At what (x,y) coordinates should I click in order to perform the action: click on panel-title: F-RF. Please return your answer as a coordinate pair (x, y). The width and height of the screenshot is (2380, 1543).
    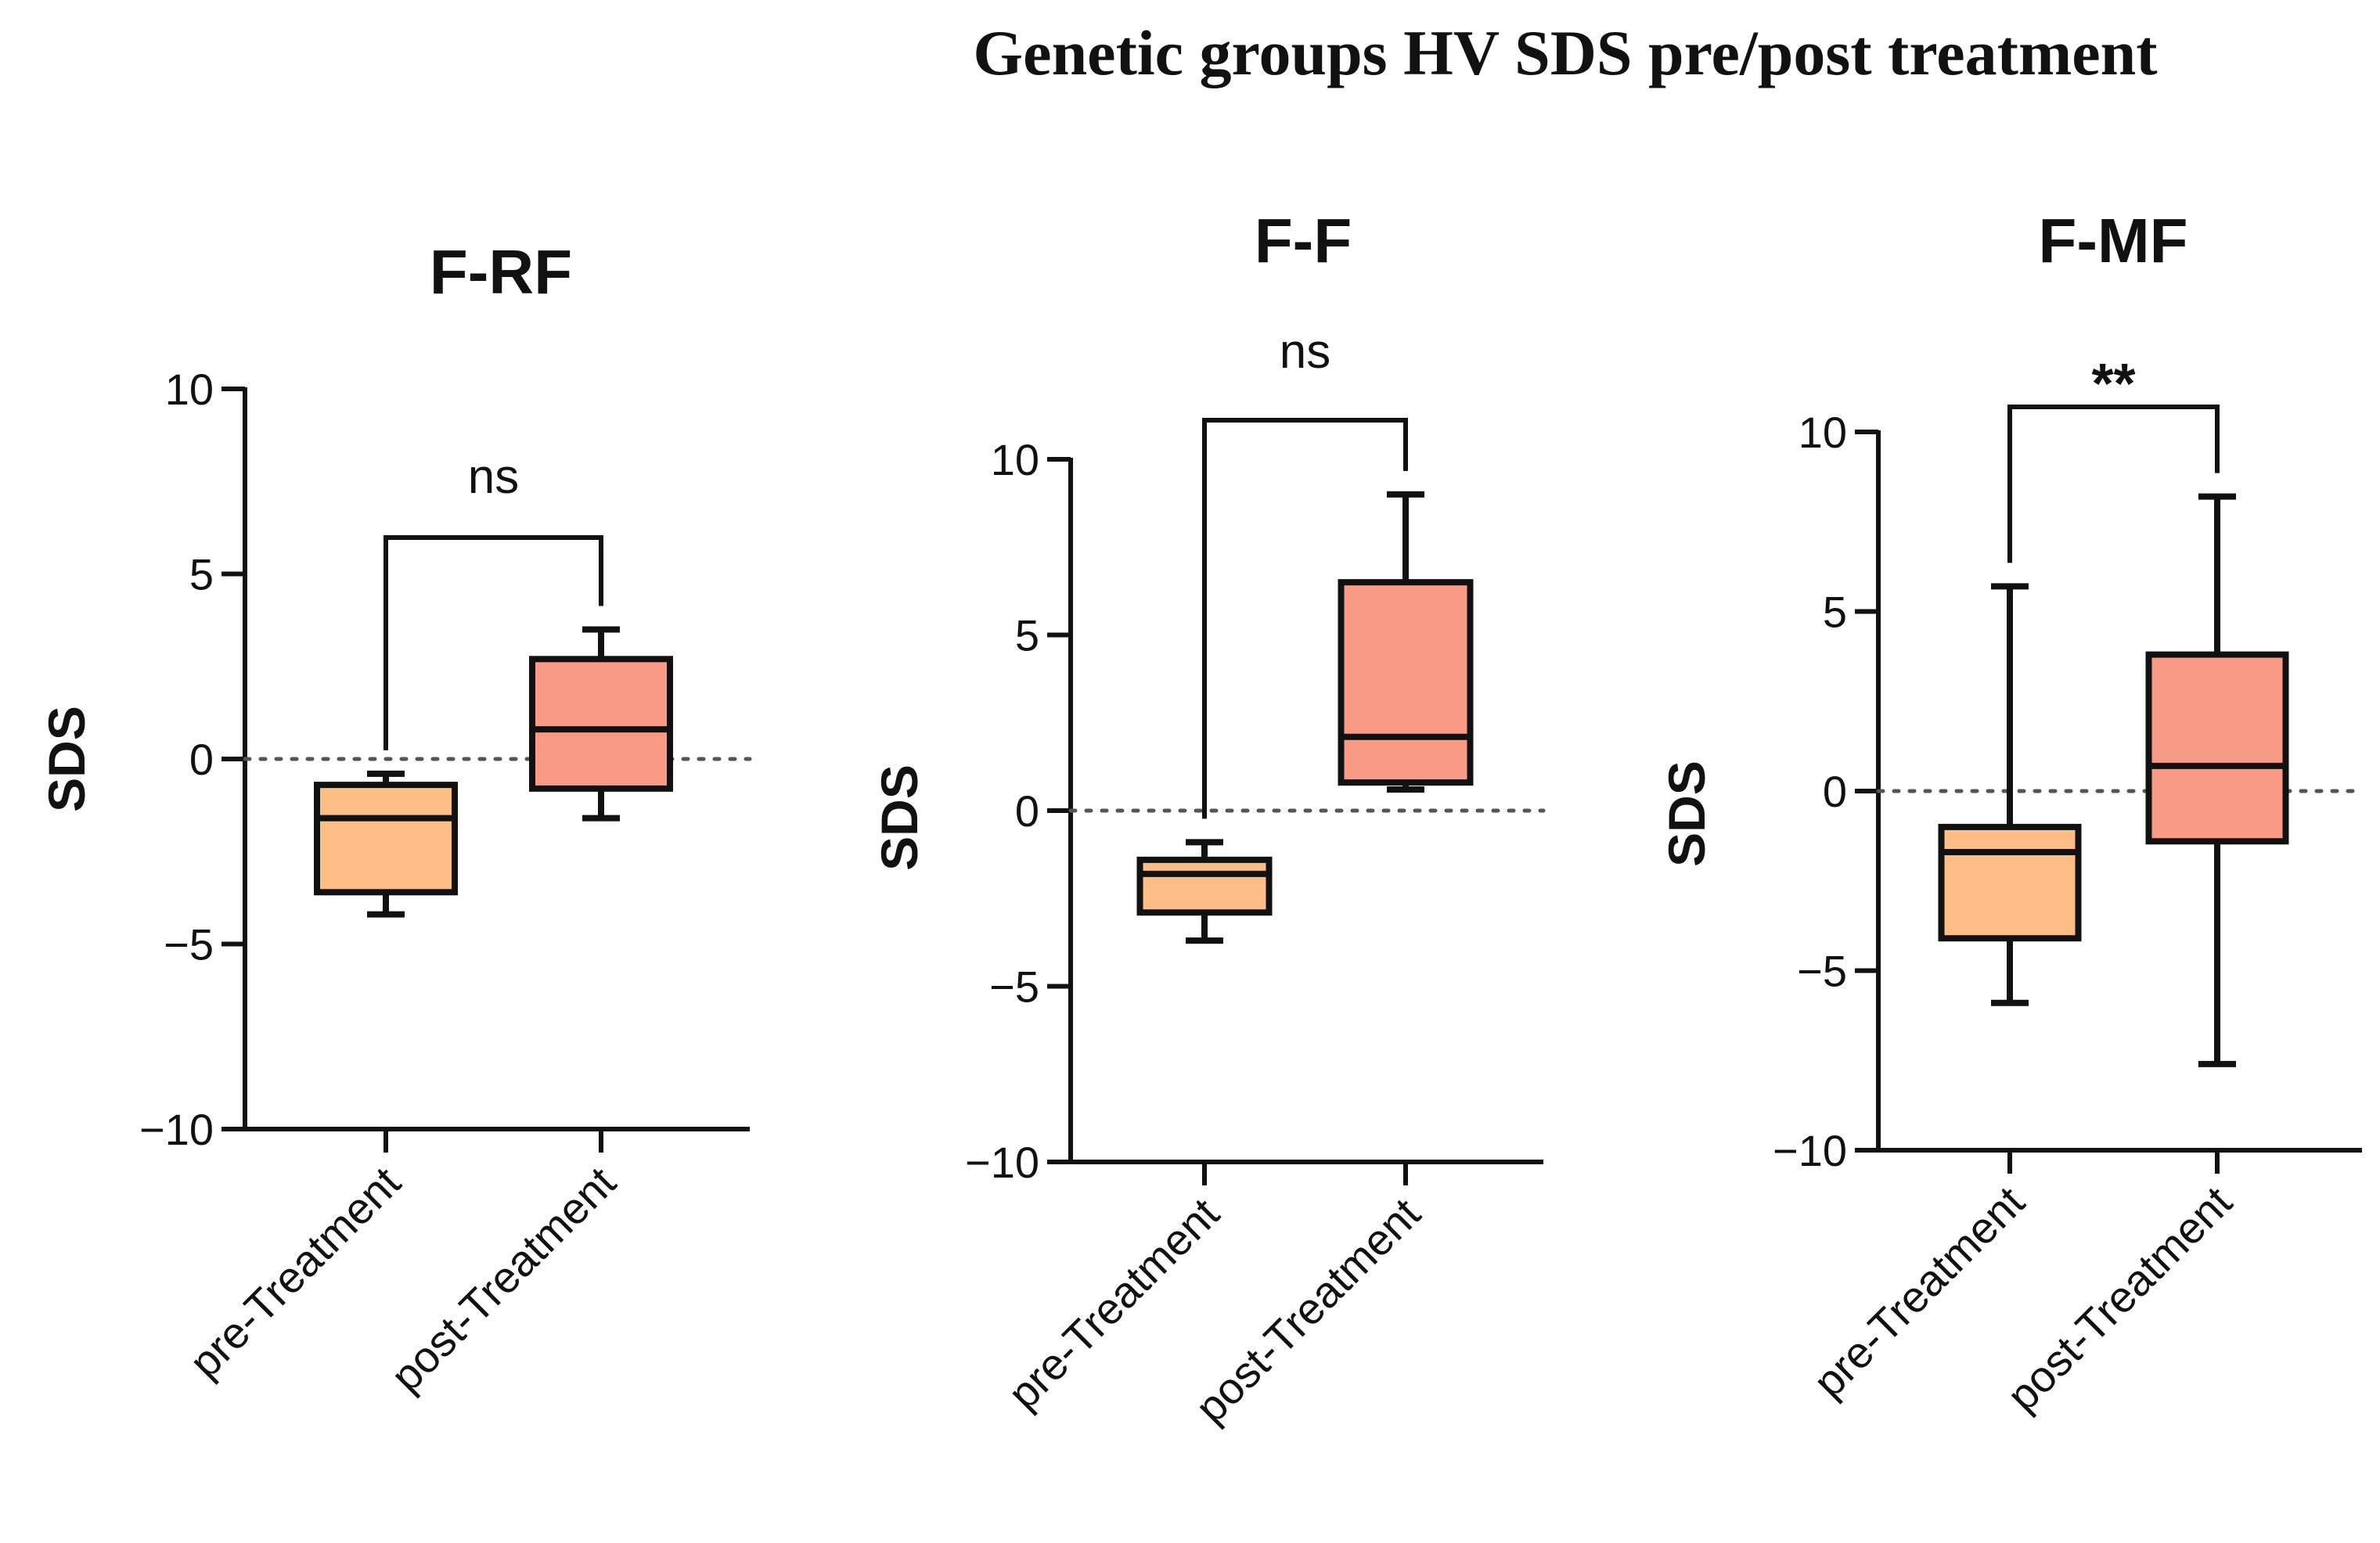
    Looking at the image, I should click on (501, 272).